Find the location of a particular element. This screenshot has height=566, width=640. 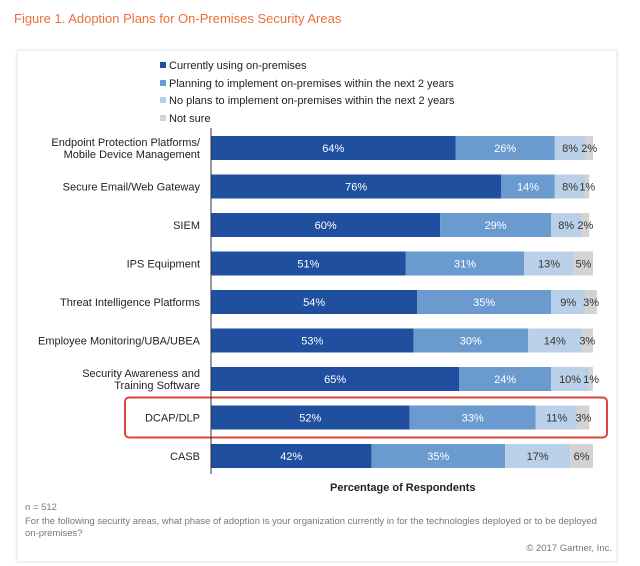

data-label: 53% is located at coordinates (312, 342).